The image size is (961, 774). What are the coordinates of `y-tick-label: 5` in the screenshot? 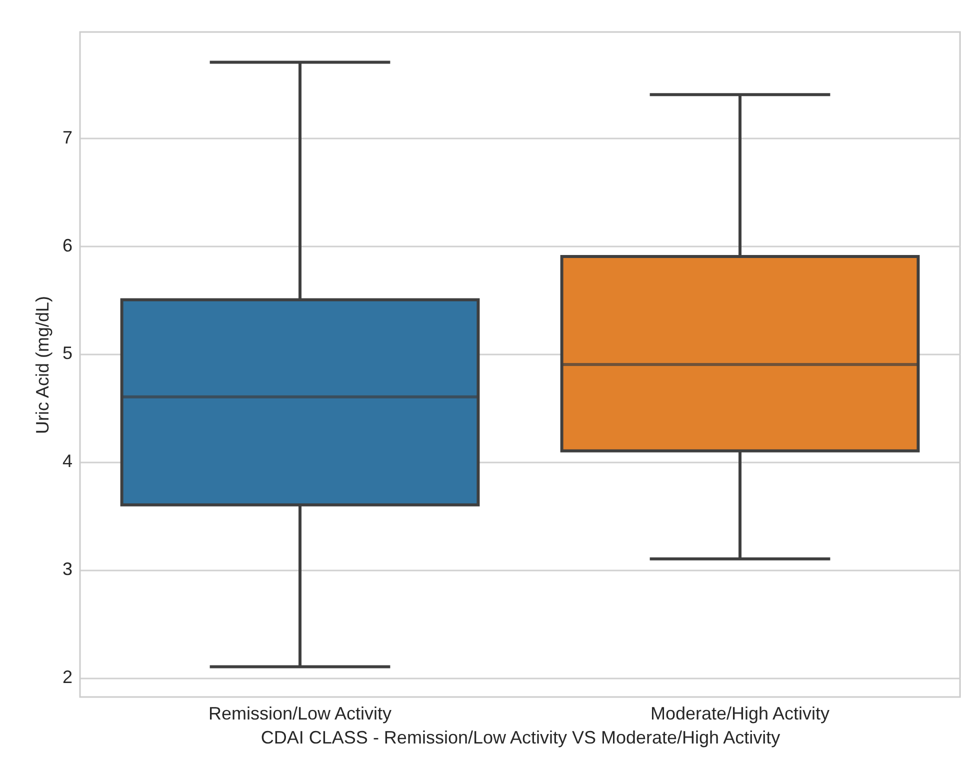 It's located at (67, 353).